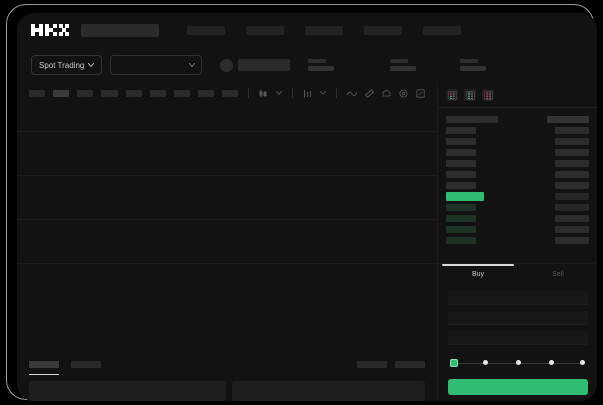 Image resolution: width=603 pixels, height=405 pixels. What do you see at coordinates (227, 65) in the screenshot?
I see `pair-avatar-icon` at bounding box center [227, 65].